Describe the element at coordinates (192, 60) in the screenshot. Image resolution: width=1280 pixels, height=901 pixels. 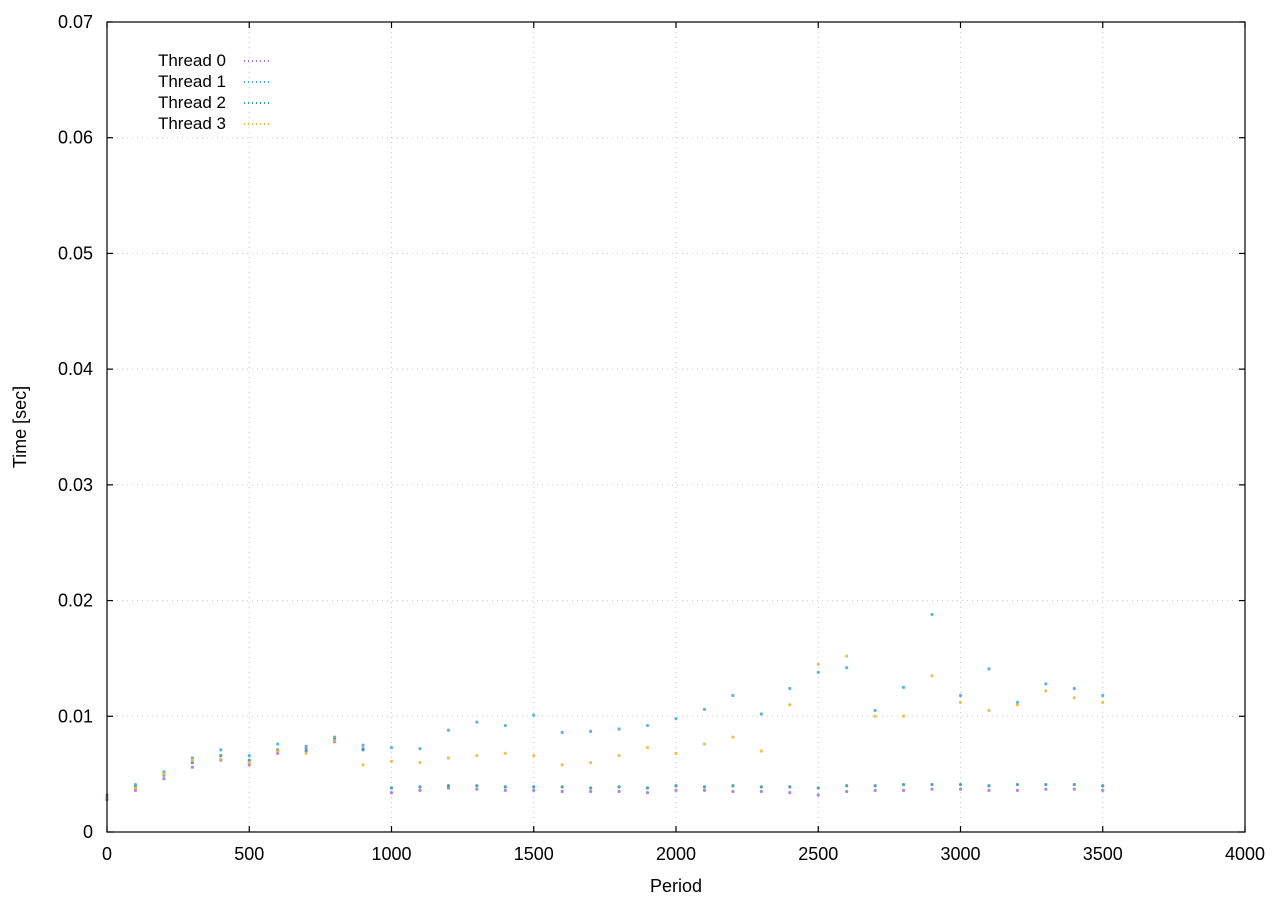
I see `legend-label: Thread 0` at that location.